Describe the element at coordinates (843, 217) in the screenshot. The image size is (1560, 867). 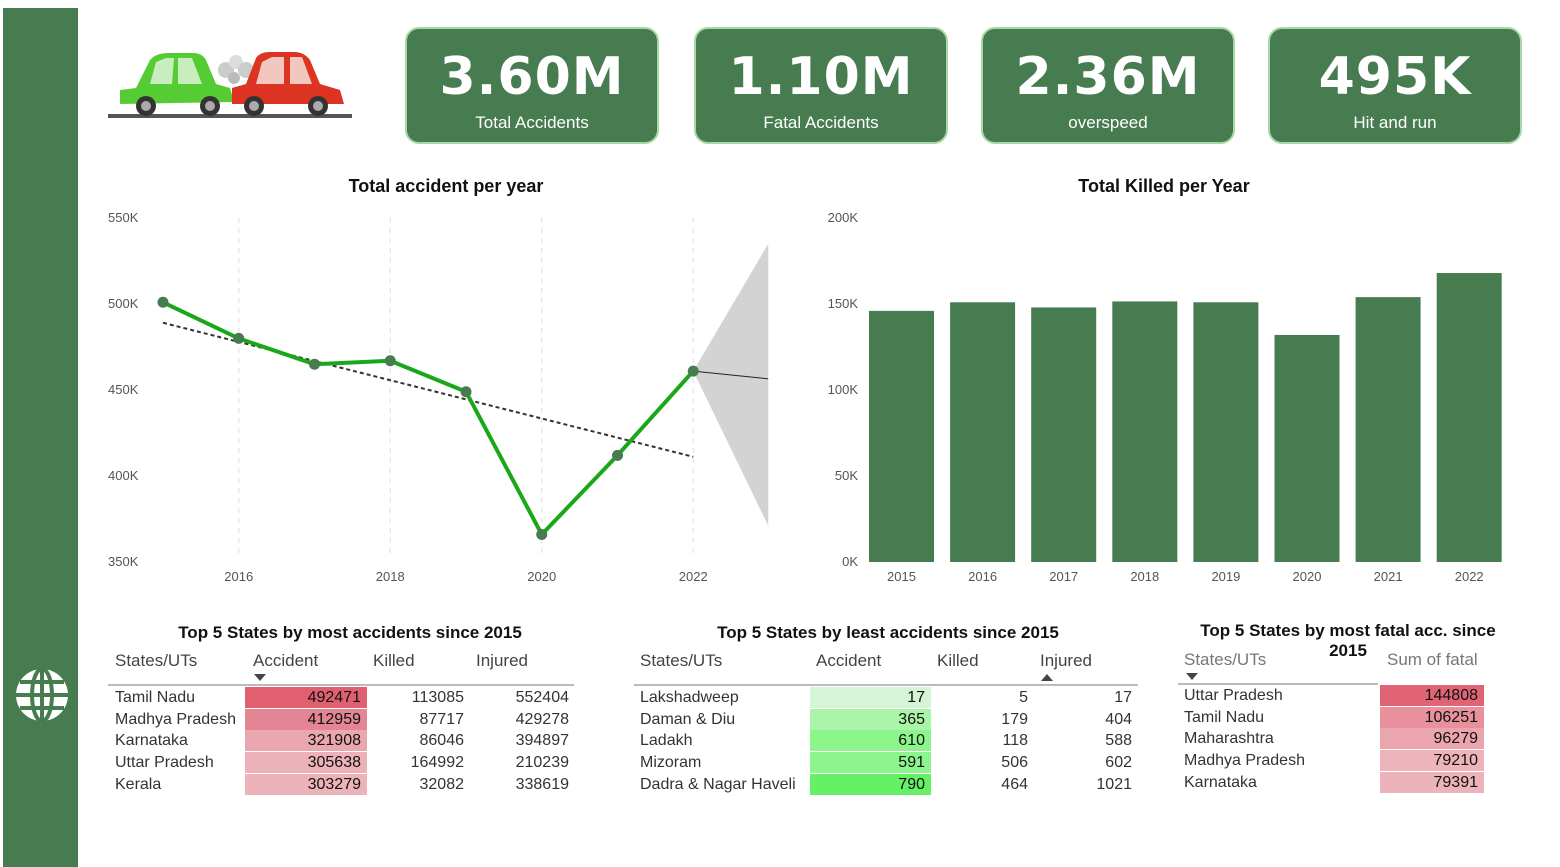
I see `y-tick-label: 200K` at that location.